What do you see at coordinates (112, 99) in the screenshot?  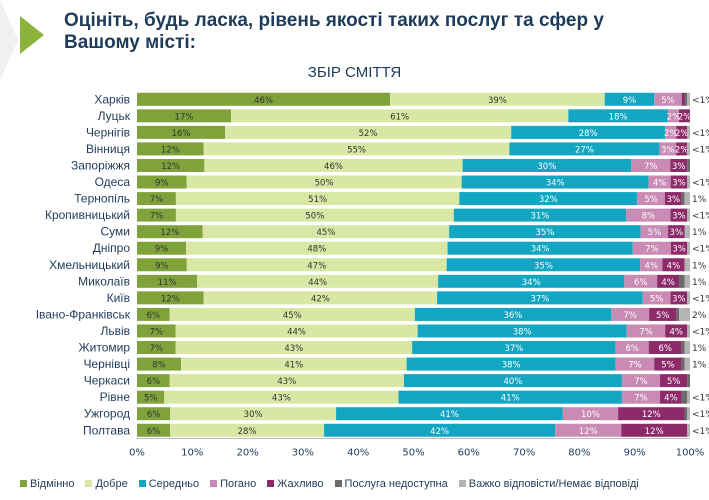 I see `city-label: Харків` at bounding box center [112, 99].